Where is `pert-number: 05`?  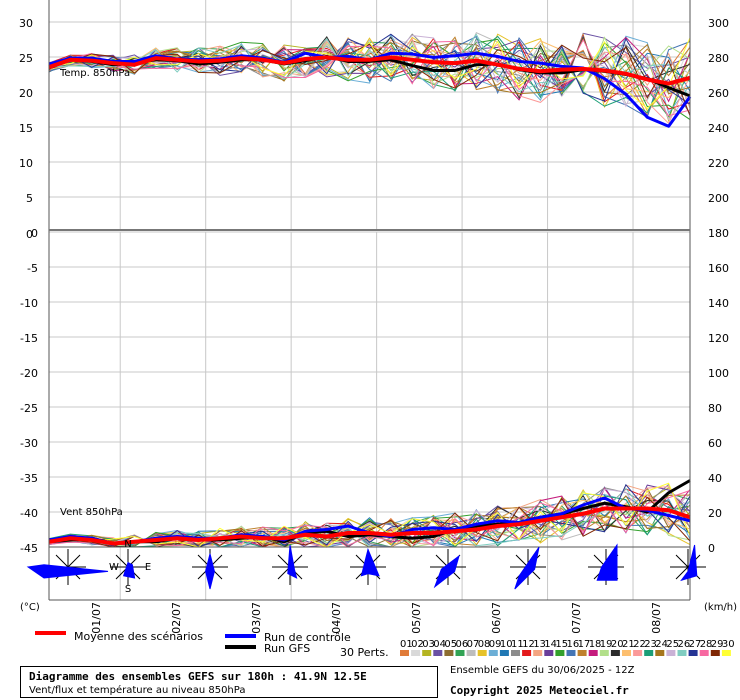
pert-number: 05 is located at coordinates (450, 644).